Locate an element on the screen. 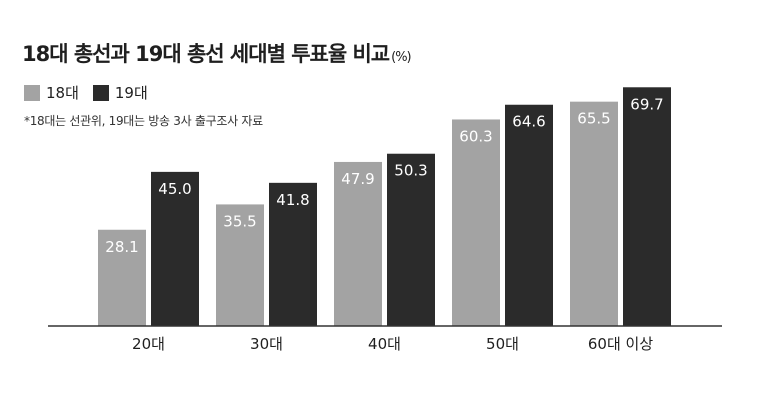  bar-19대-40대 is located at coordinates (411, 239).